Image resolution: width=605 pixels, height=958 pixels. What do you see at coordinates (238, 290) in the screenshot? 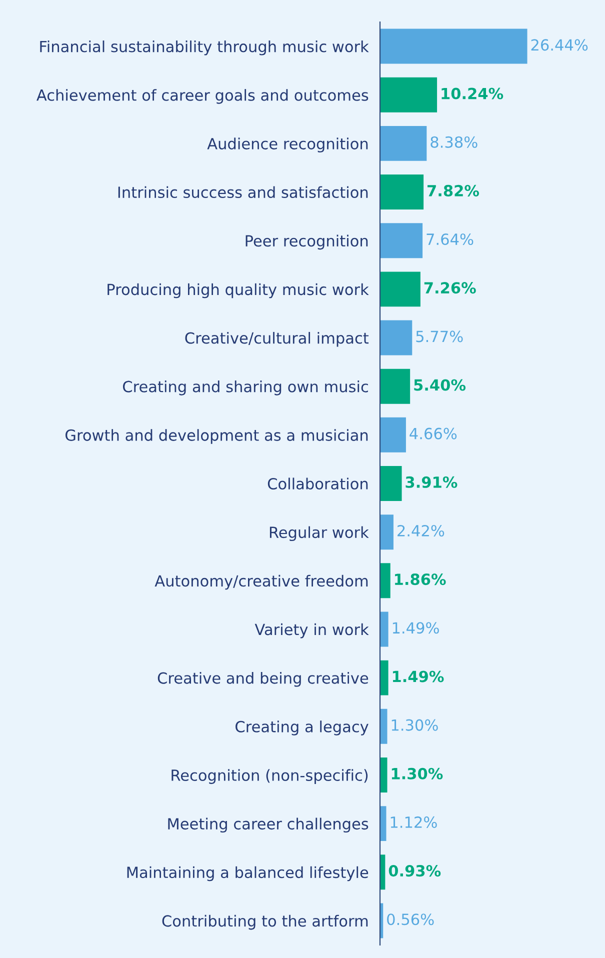
I see `y-tick-label: Producing high quality music work` at bounding box center [238, 290].